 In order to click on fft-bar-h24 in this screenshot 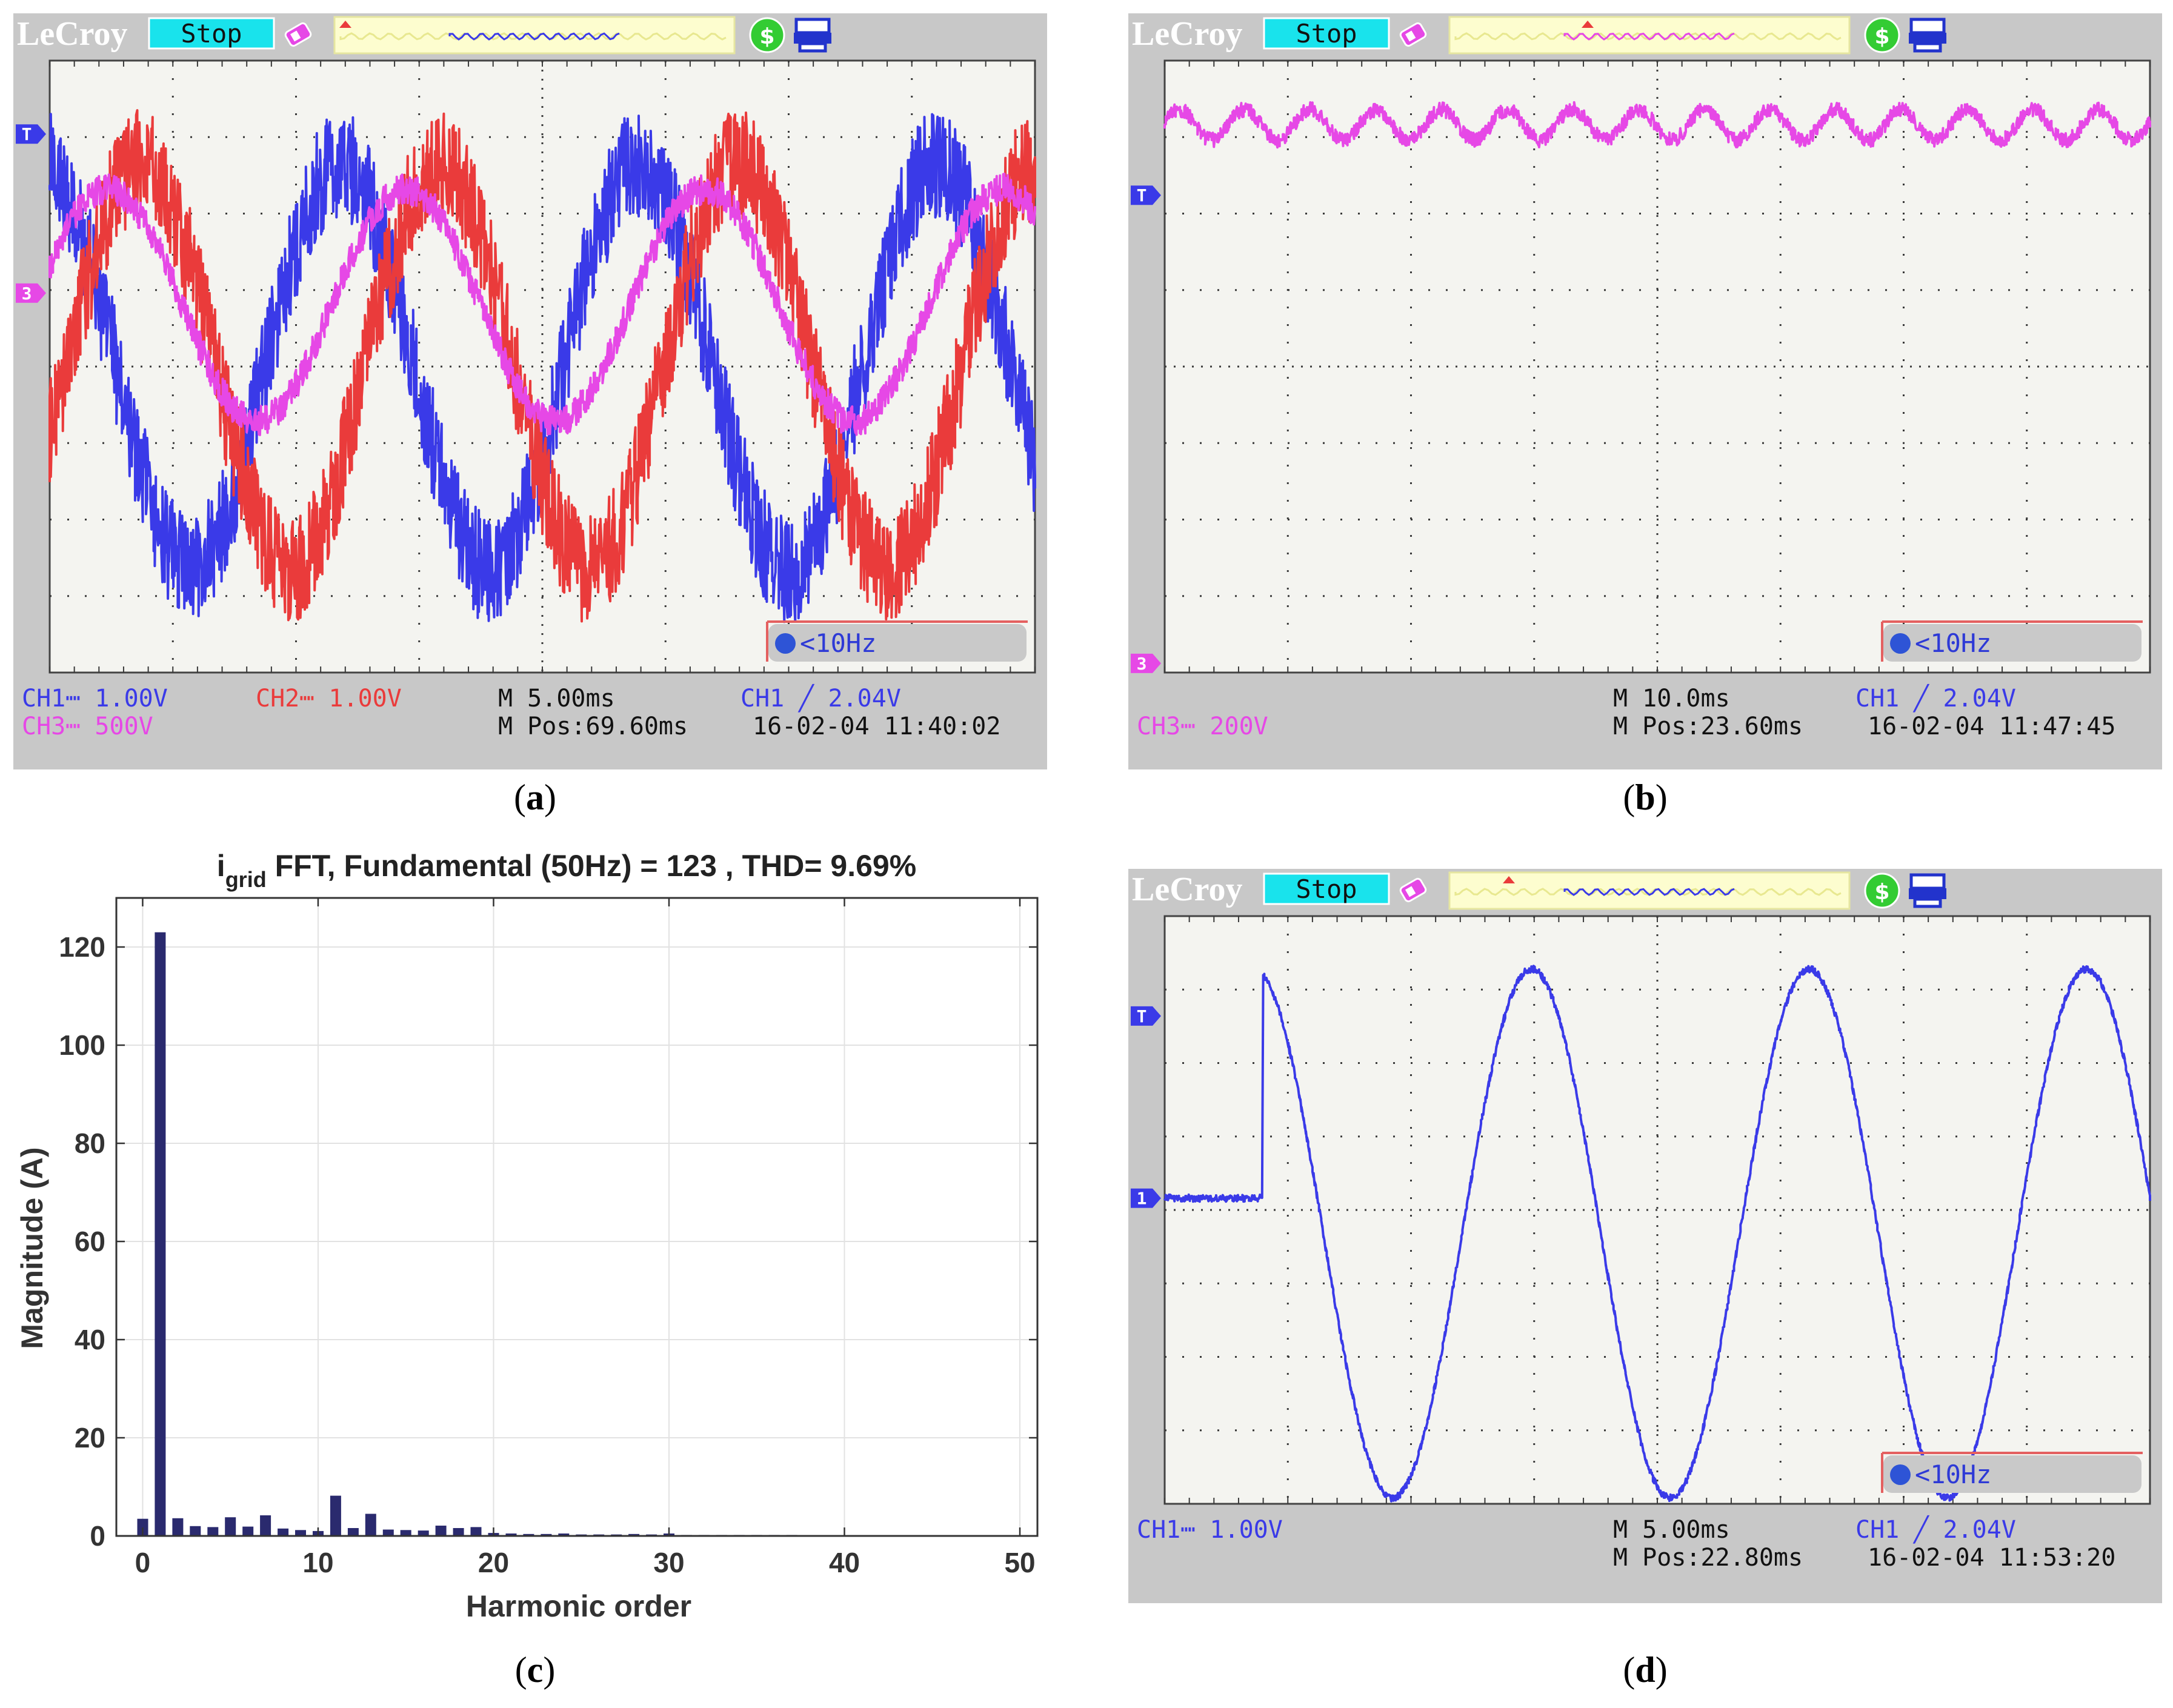, I will do `click(564, 1535)`.